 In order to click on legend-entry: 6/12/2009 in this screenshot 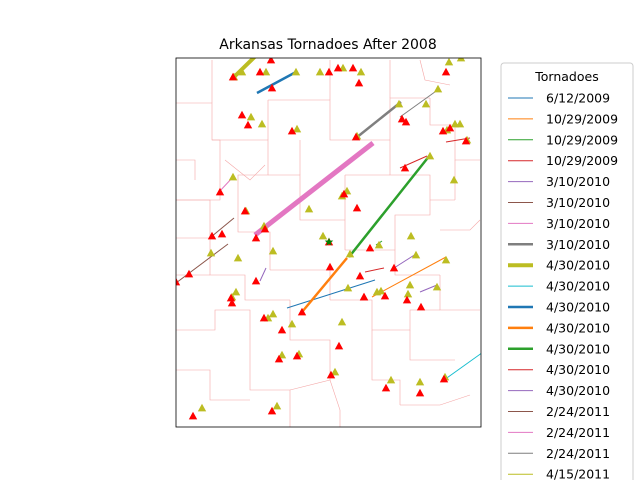, I will do `click(559, 98)`.